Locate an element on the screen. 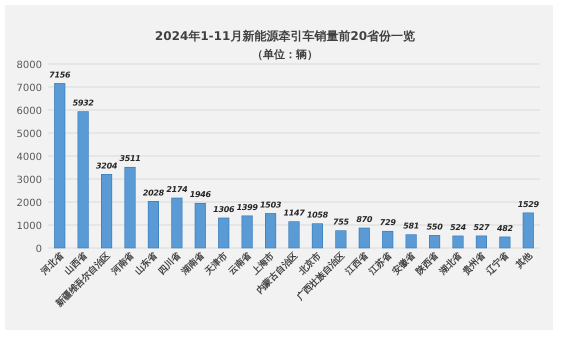  data-label: 729 is located at coordinates (388, 223).